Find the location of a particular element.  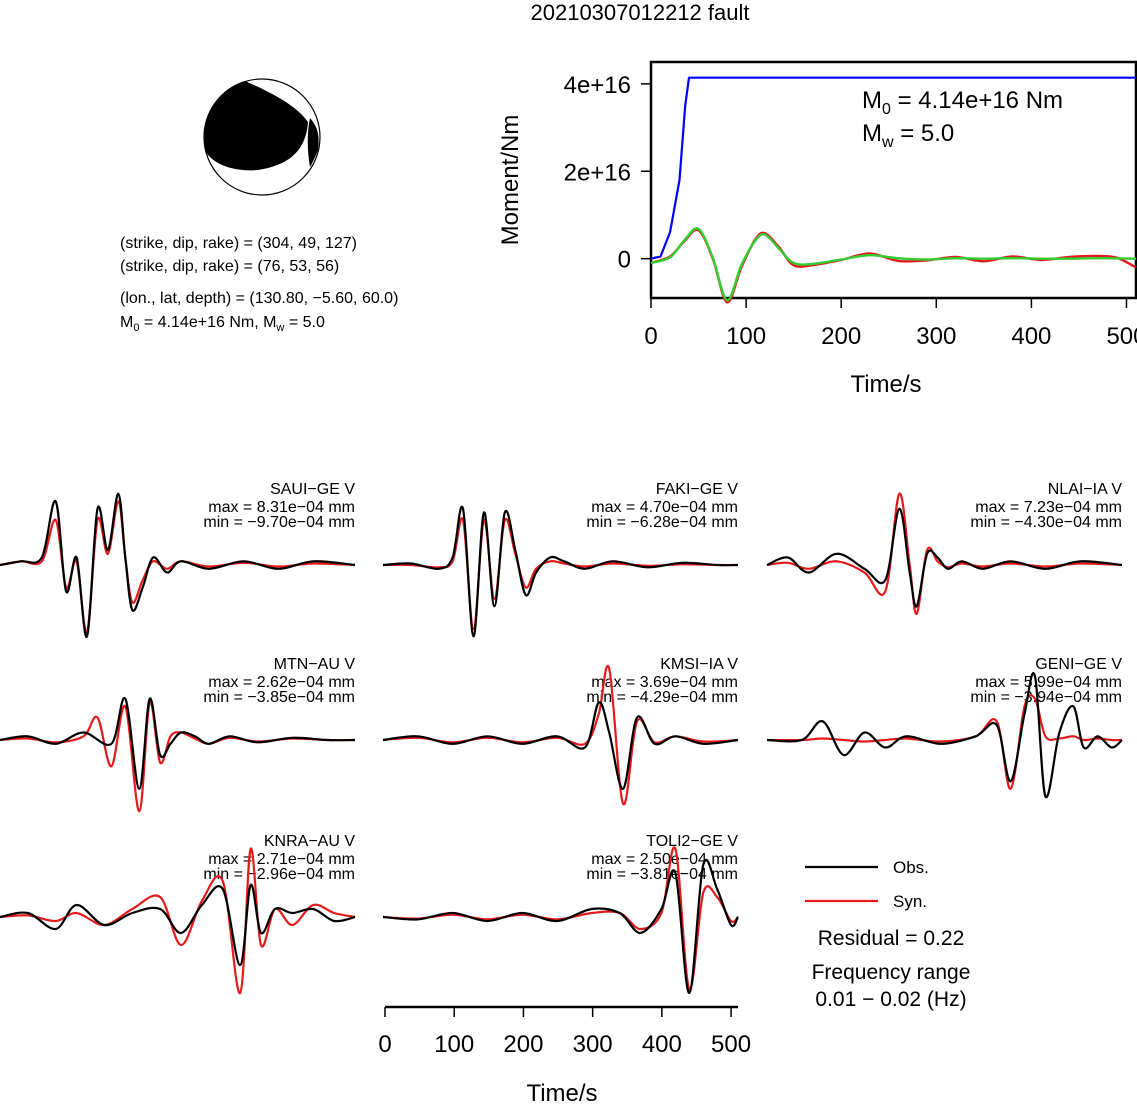

fault-plane-2: (strike, dip, rake) = (76, 53, 56) is located at coordinates (229, 266).